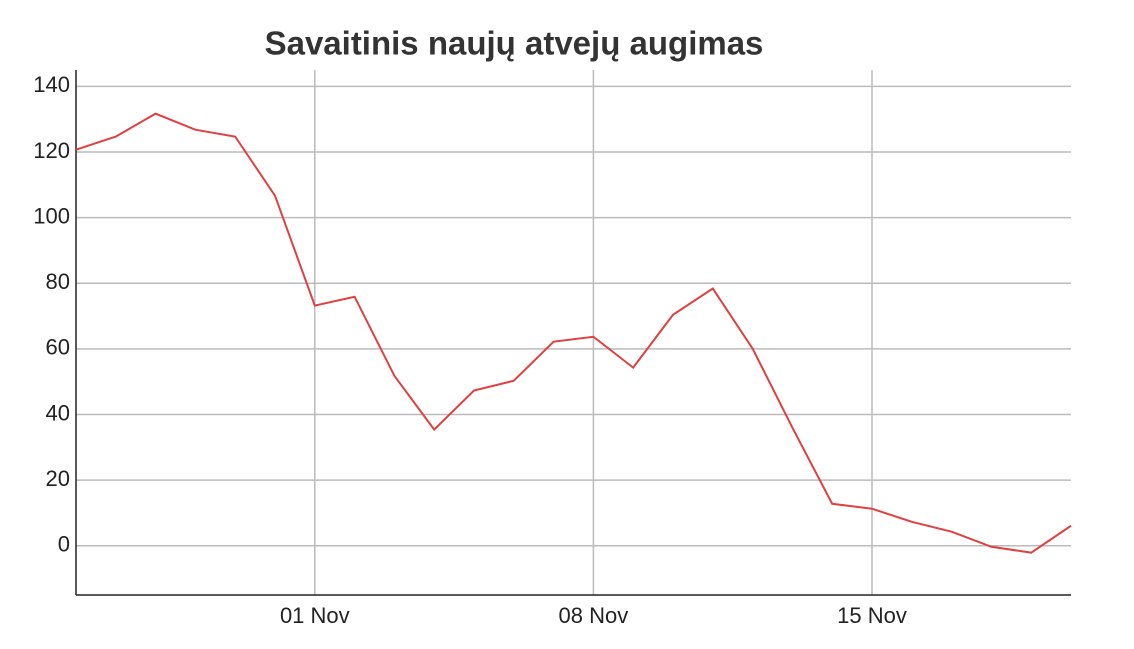 This screenshot has width=1134, height=649. Describe the element at coordinates (51, 150) in the screenshot. I see `y-tick-label: 120` at that location.